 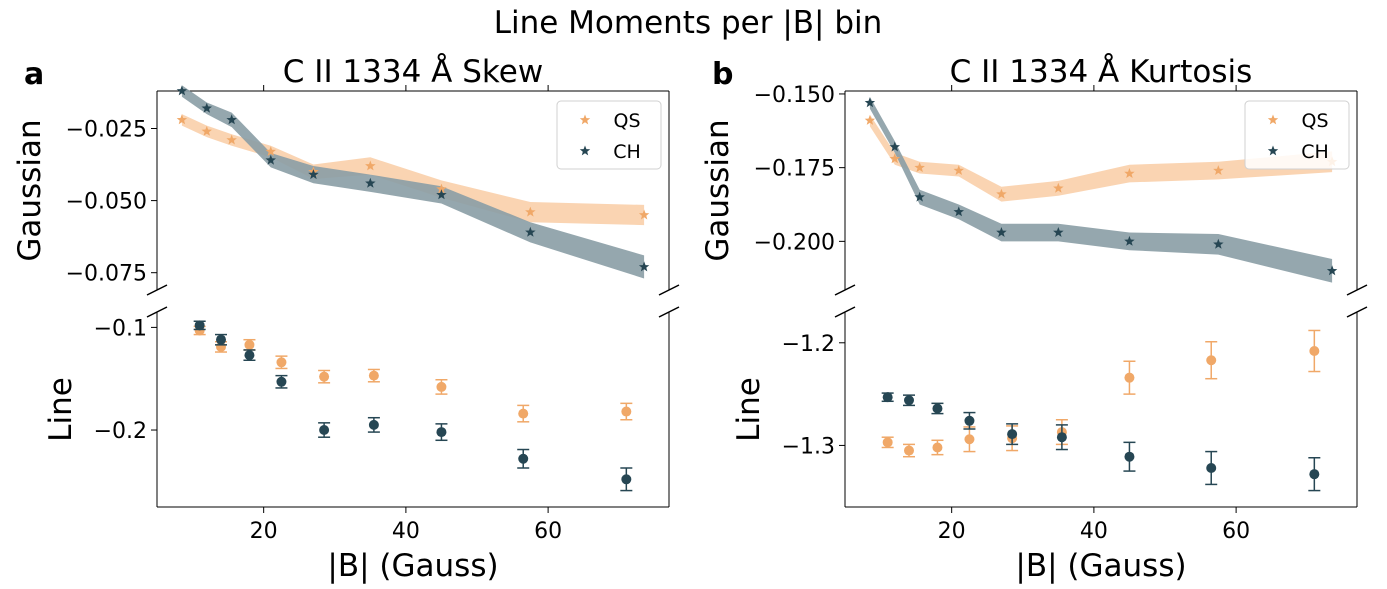 I want to click on figure-suptitle: Line Moments per |B| bin, so click(x=688, y=23).